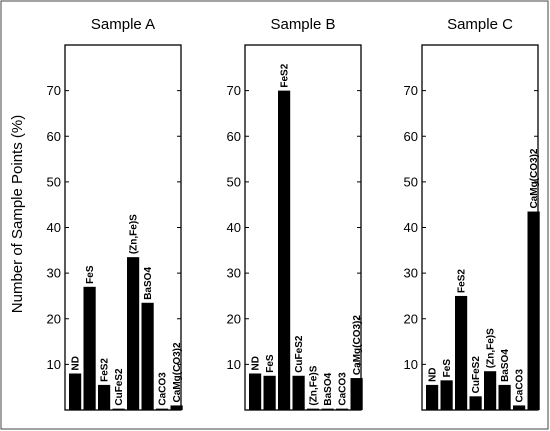 The height and width of the screenshot is (431, 550). I want to click on y-axis-label: Number of Sample Points (%), so click(17, 214).